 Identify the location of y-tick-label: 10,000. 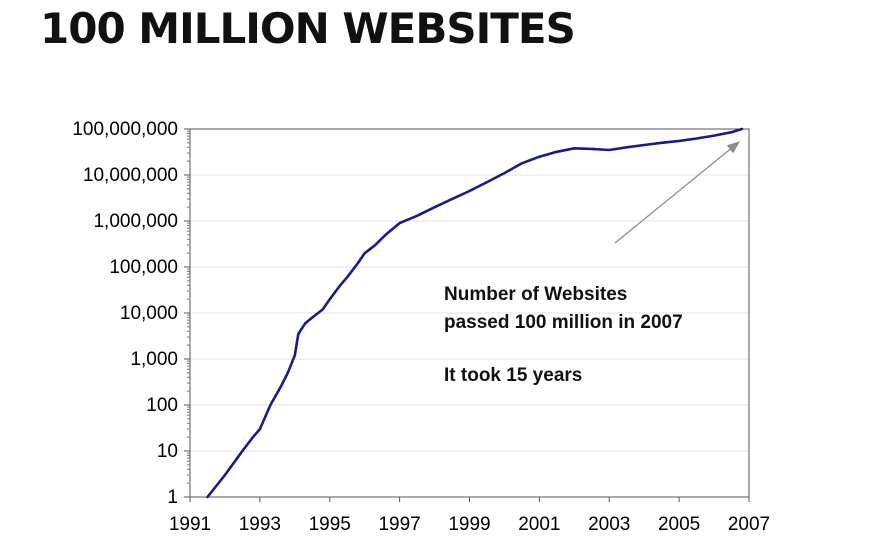
(149, 313).